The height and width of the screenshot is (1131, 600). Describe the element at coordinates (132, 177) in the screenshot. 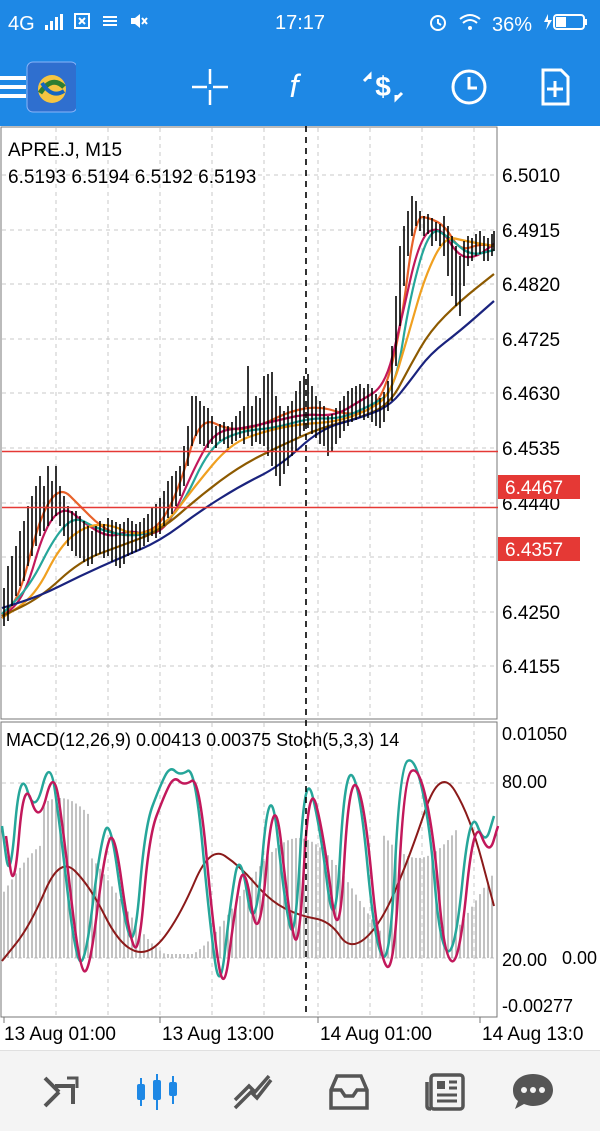

I see `ohlc-label: 6.5193 6.5194 6.5192 6.5193` at that location.